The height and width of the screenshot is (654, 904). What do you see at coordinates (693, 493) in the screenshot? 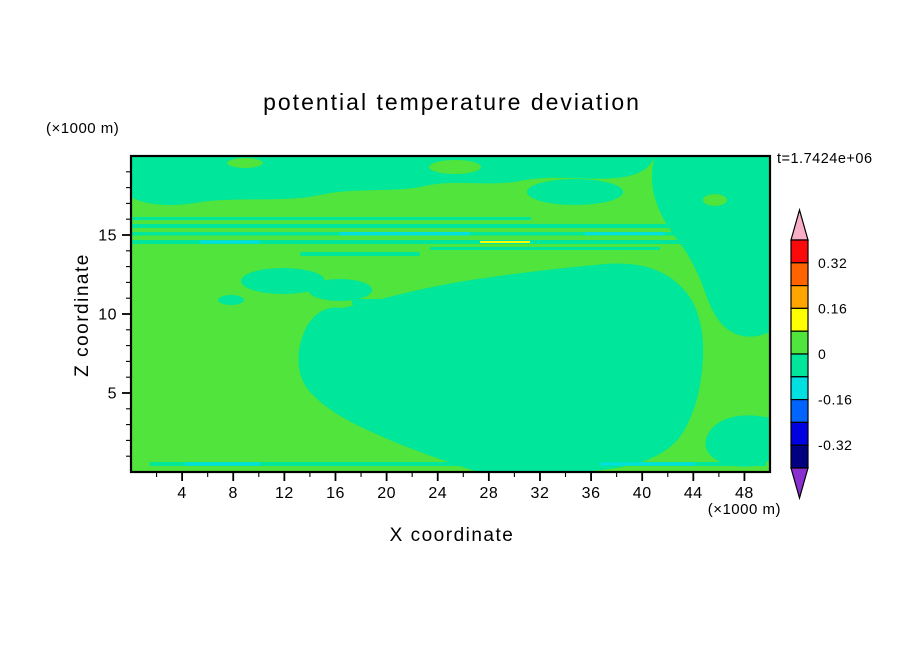
I see `x-tick-label: 44` at bounding box center [693, 493].